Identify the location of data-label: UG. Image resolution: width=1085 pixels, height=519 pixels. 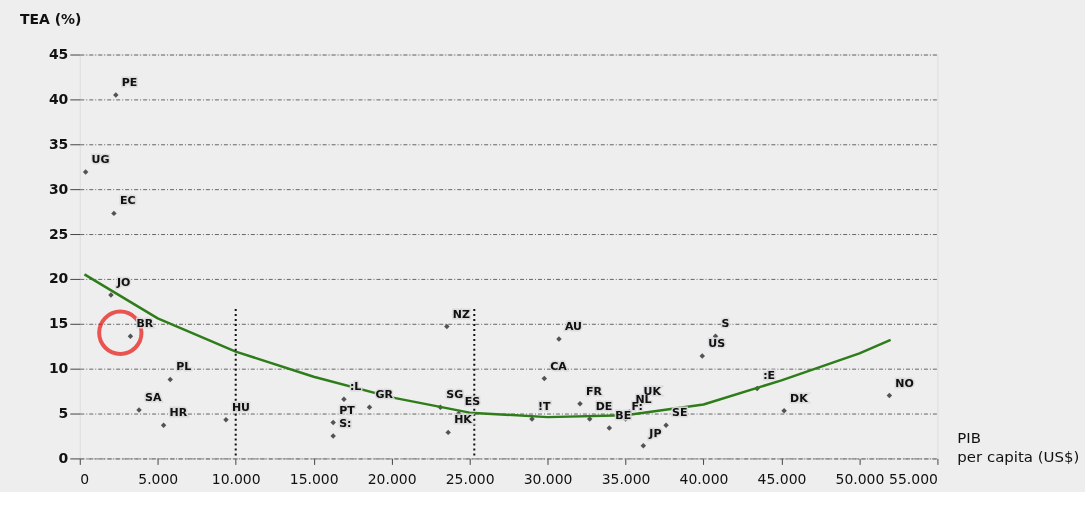
(100, 160).